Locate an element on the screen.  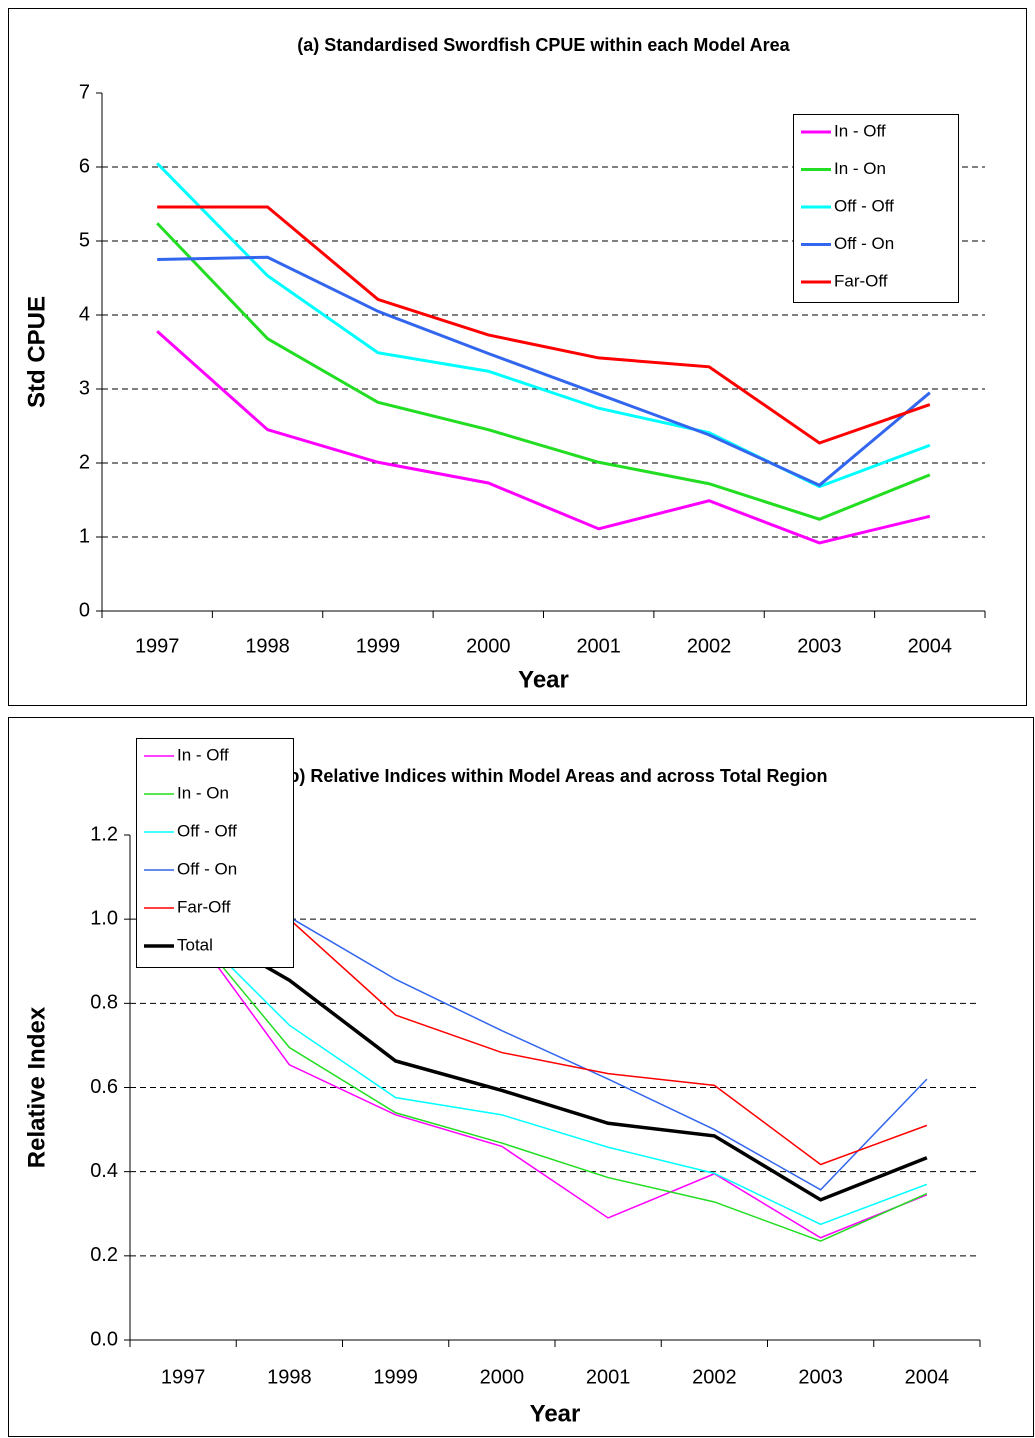
y-axis-title: Std CPUE is located at coordinates (36, 352).